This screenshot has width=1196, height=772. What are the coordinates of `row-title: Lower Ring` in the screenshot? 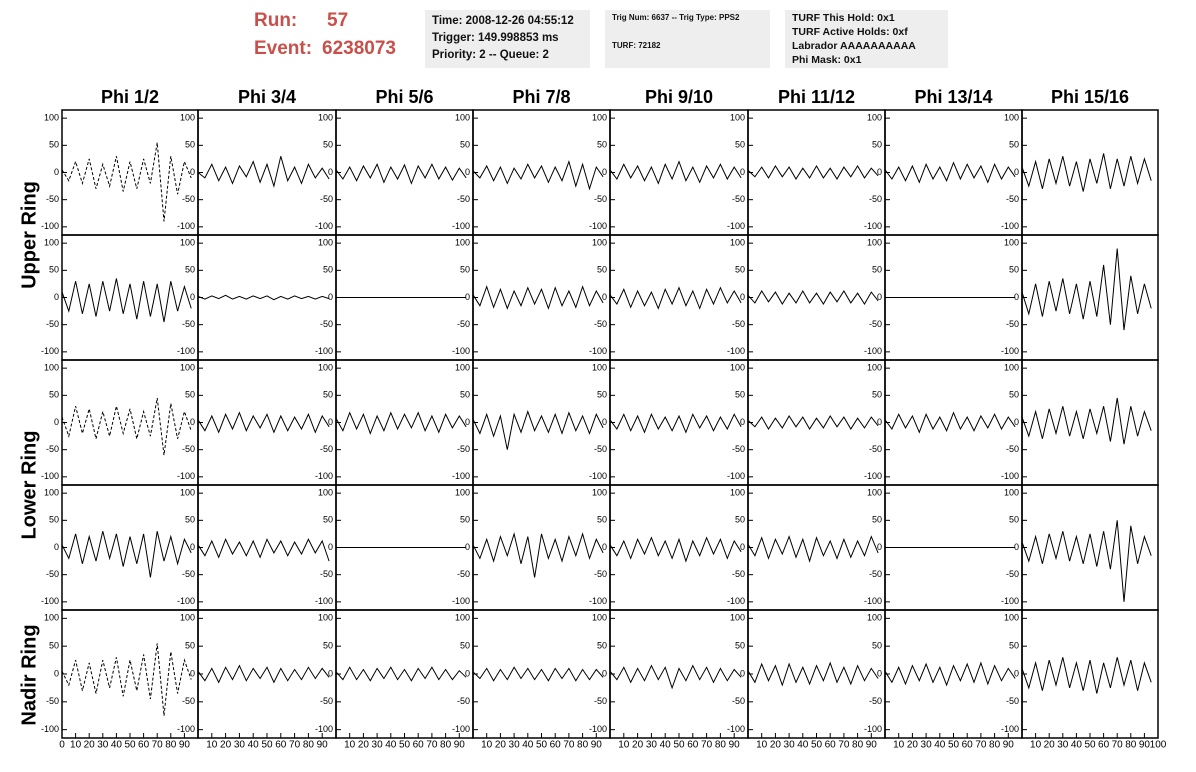 It's located at (29, 485).